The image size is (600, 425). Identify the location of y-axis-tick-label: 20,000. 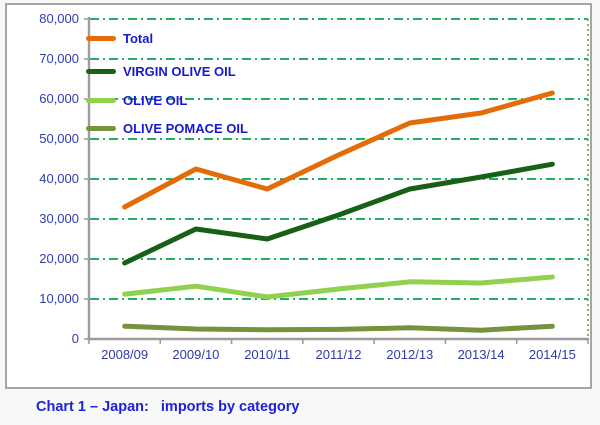
(59, 258).